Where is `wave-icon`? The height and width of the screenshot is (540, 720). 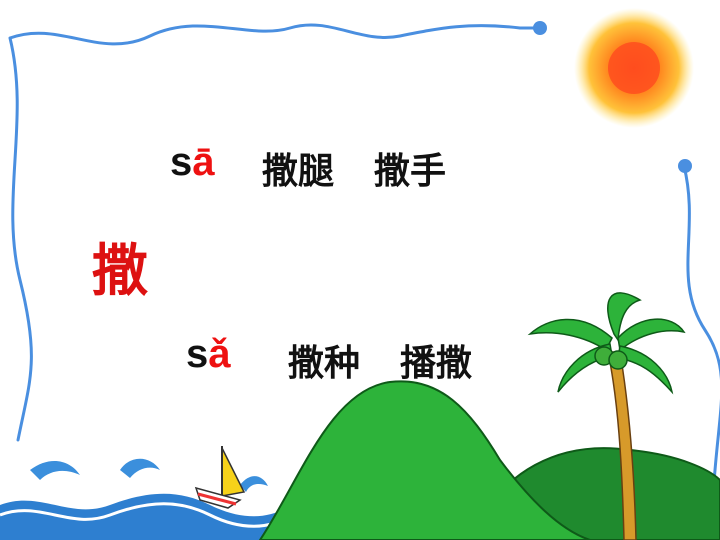 wave-icon is located at coordinates (145, 499).